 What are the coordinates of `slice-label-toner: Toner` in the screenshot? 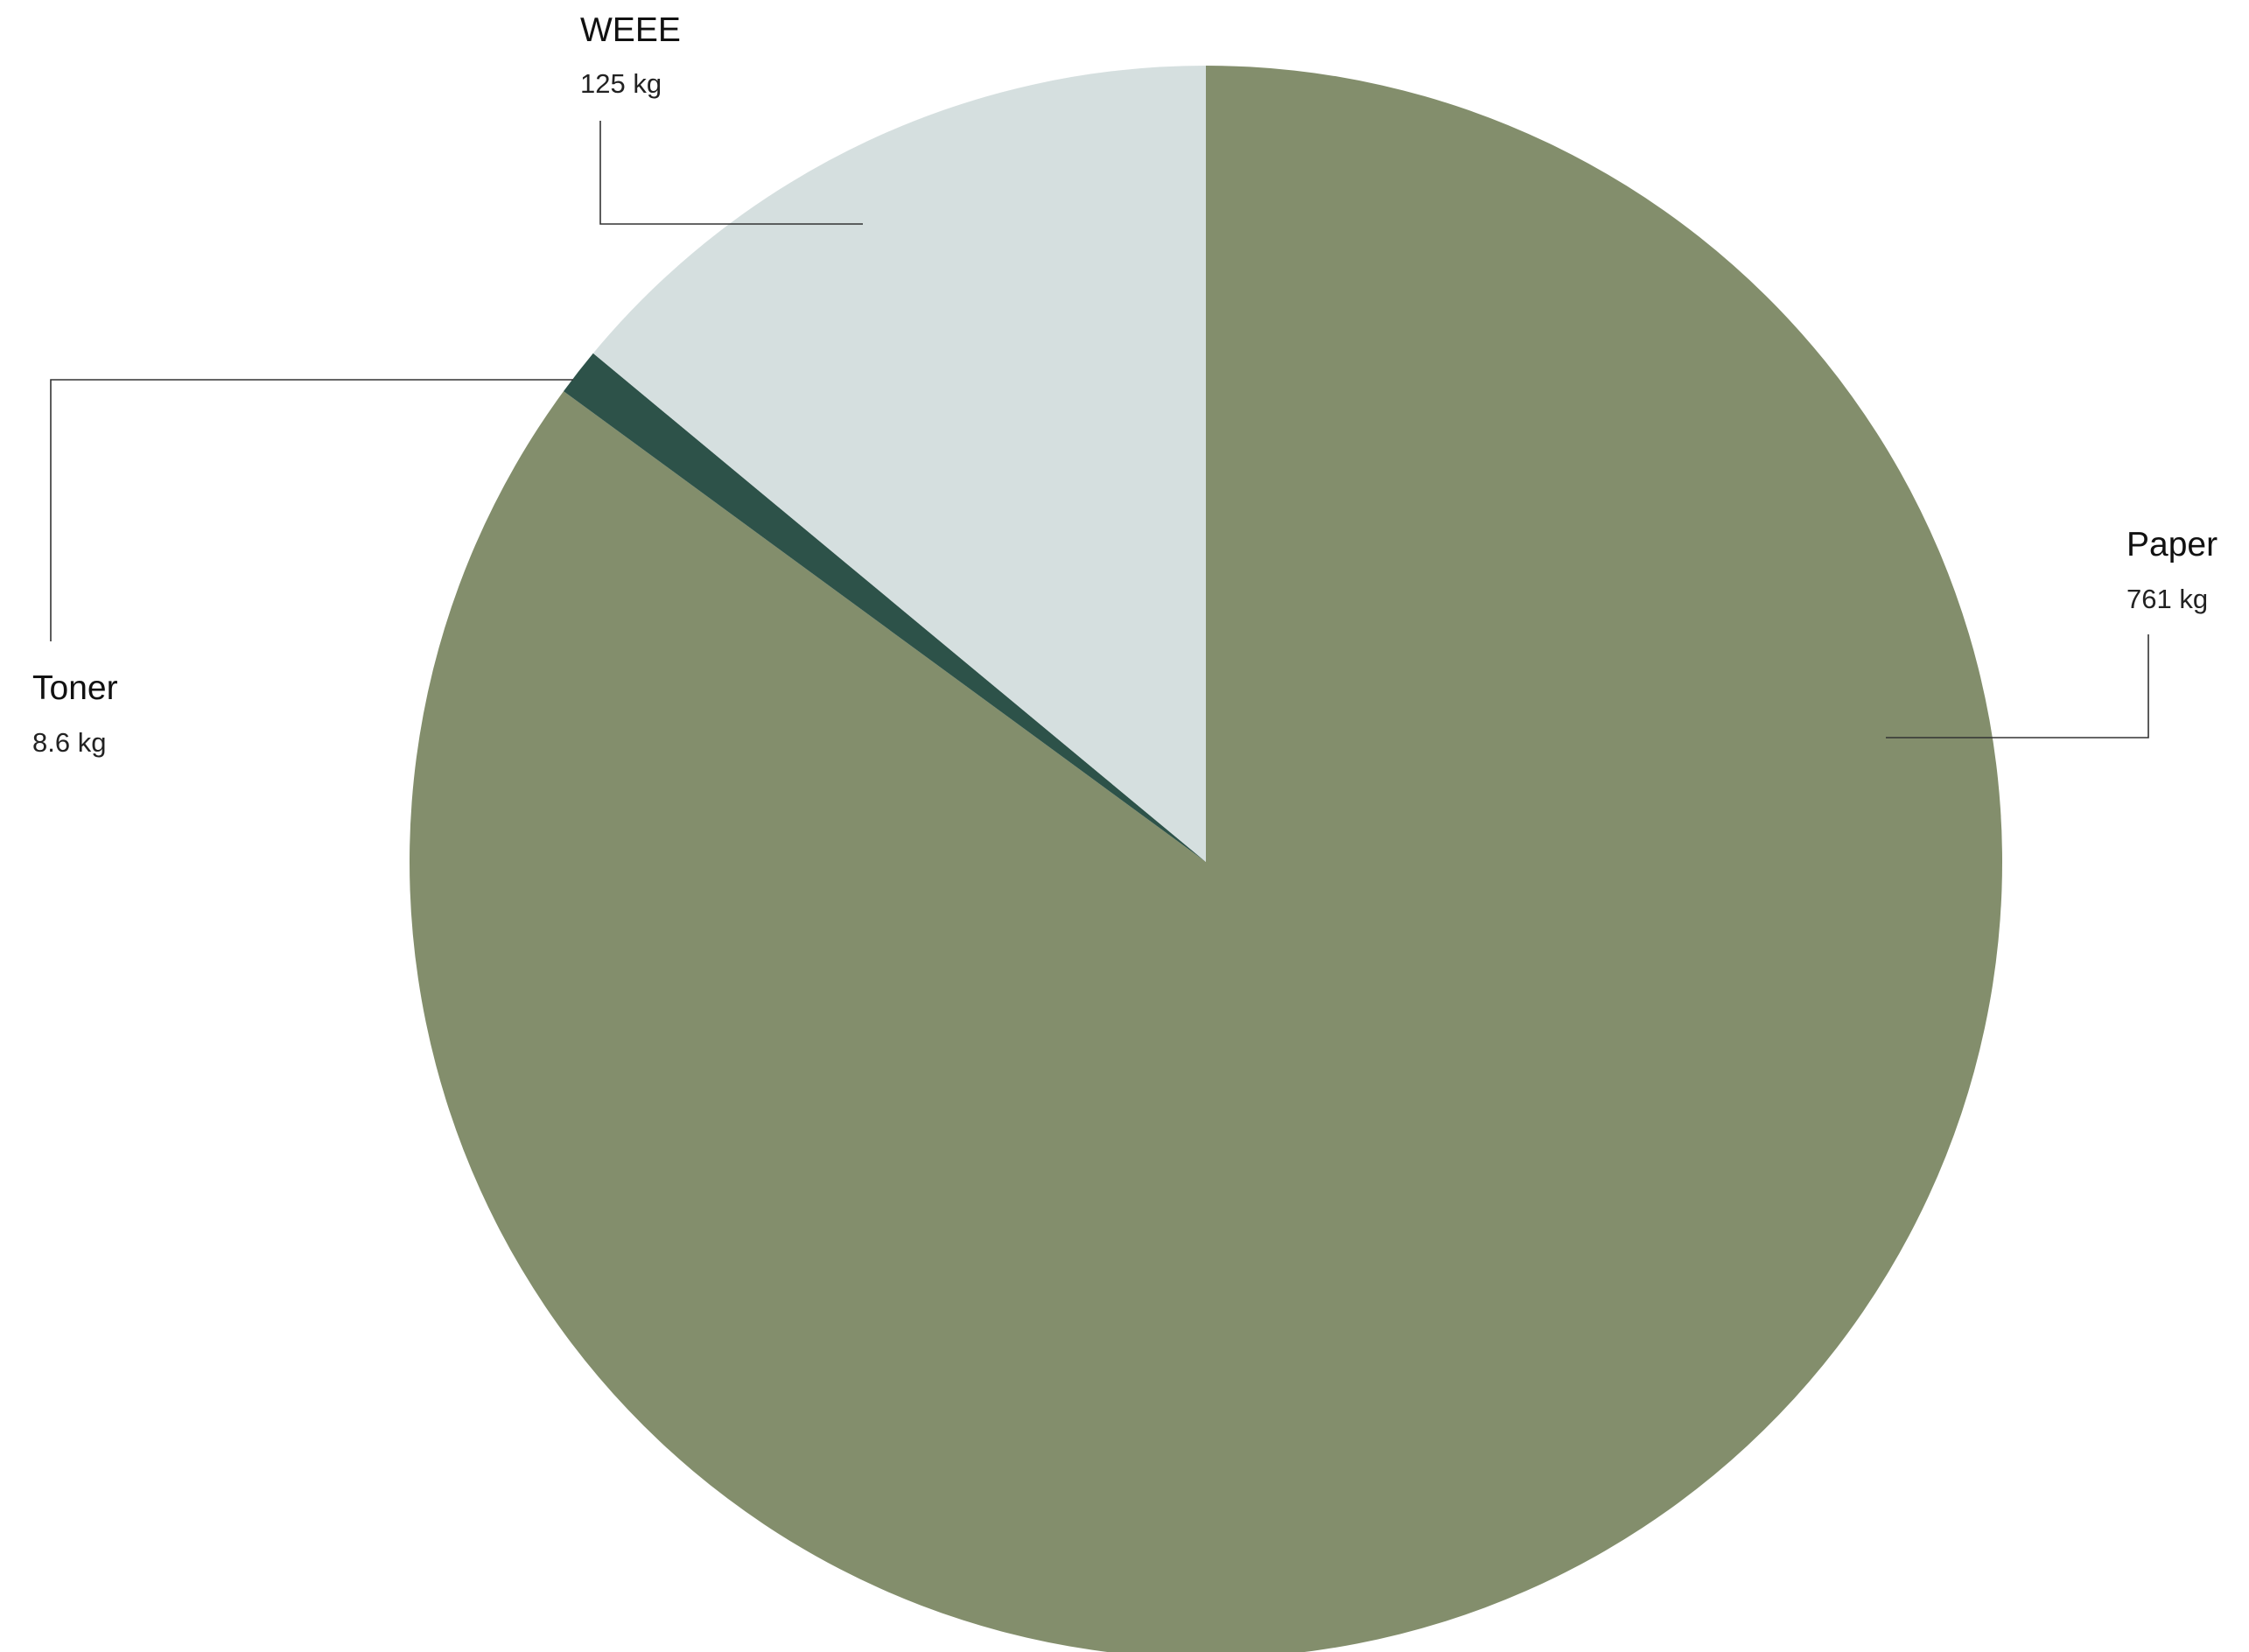 It's located at (75, 688).